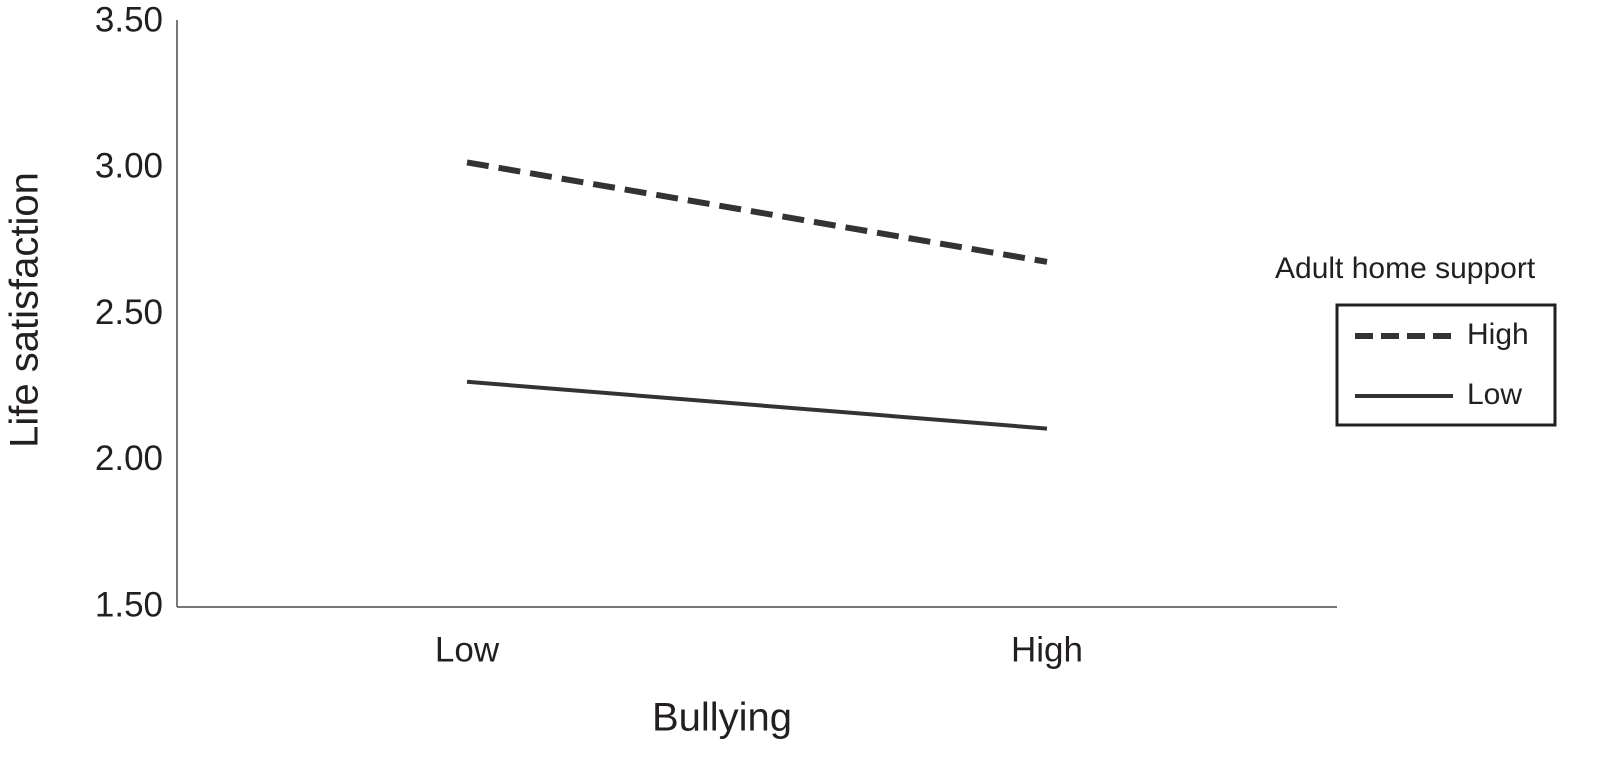  Describe the element at coordinates (25, 310) in the screenshot. I see `y-axis-title: Life satisfaction` at that location.